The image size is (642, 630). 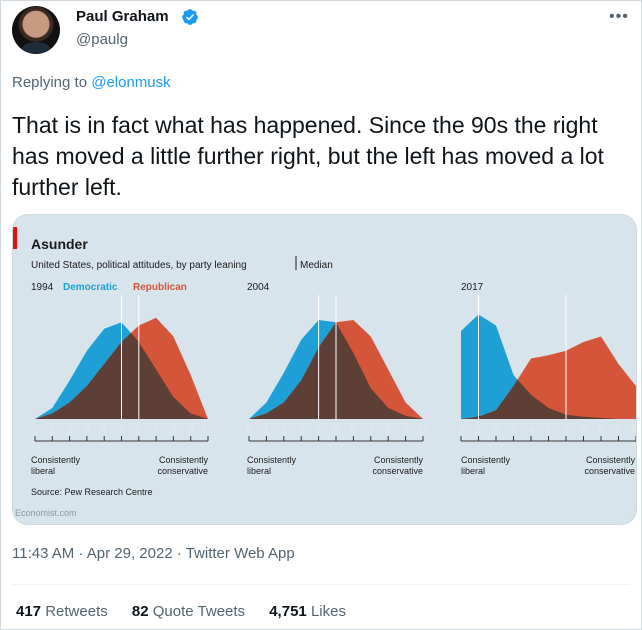 What do you see at coordinates (92, 492) in the screenshot?
I see `chart-source: Source: Pew Research Centre` at bounding box center [92, 492].